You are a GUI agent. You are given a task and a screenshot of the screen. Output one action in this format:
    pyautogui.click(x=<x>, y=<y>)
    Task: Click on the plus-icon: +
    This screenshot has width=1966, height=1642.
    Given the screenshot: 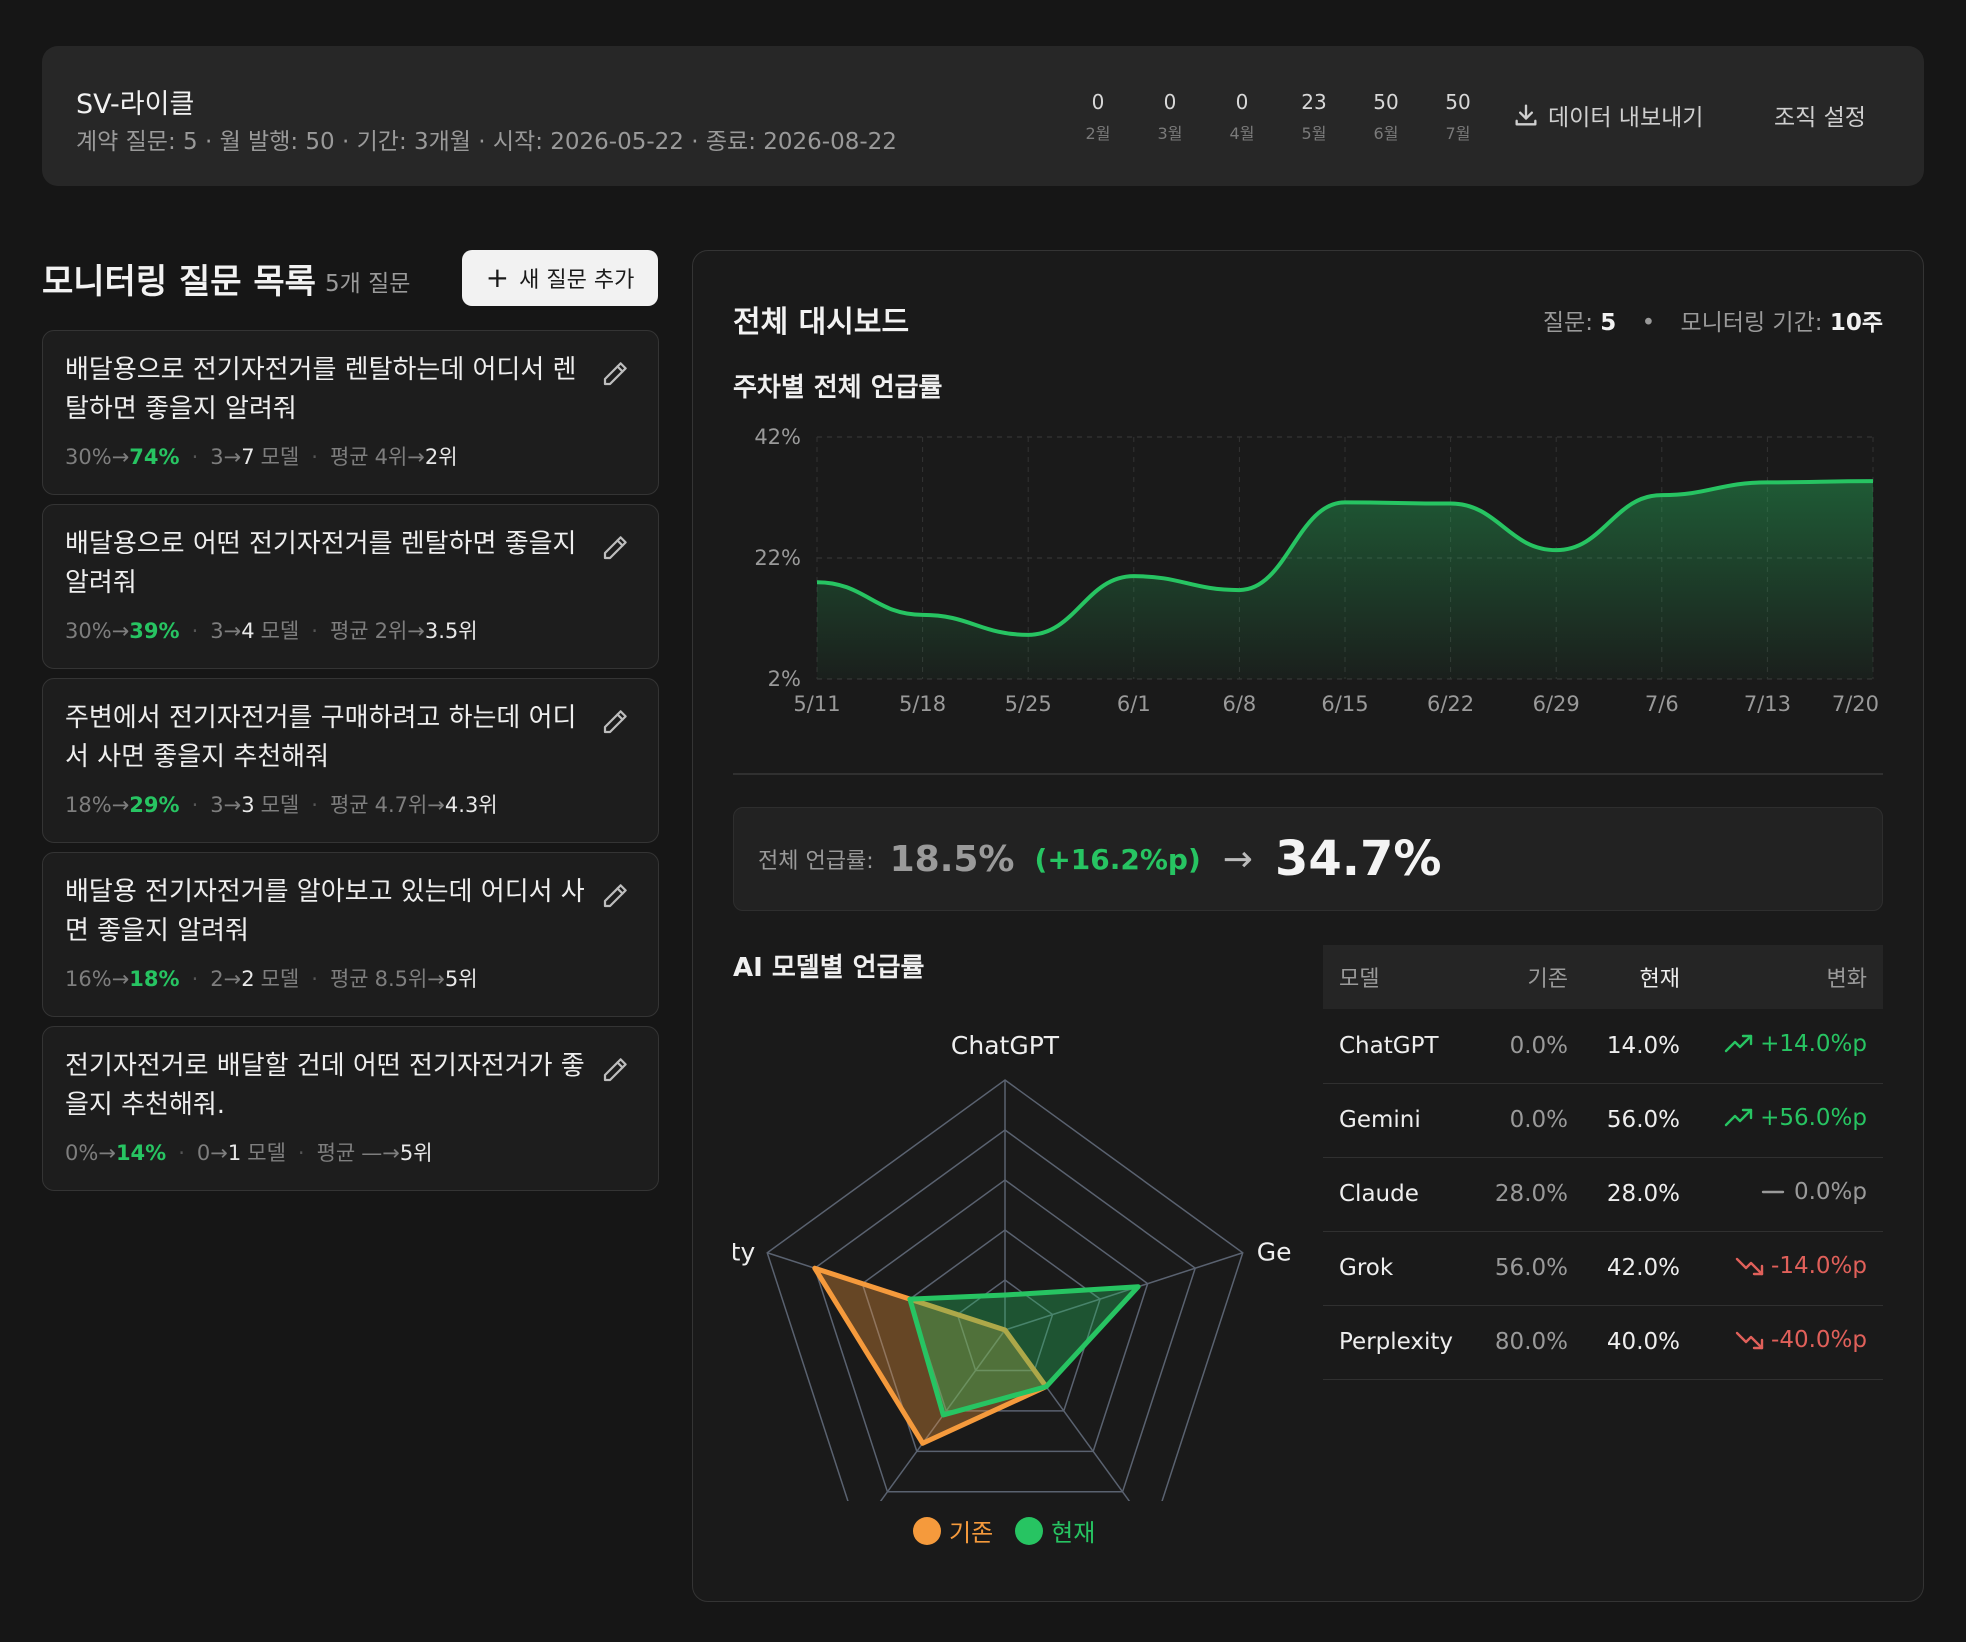 What is the action you would take?
    pyautogui.click(x=497, y=277)
    